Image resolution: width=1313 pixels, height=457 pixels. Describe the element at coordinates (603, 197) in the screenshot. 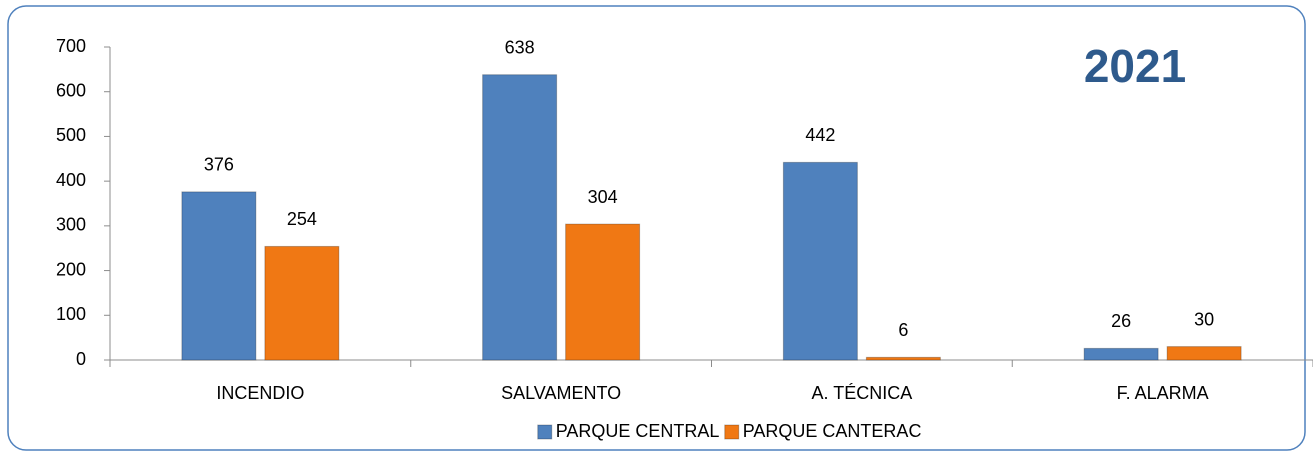

I see `data-label: 304` at that location.